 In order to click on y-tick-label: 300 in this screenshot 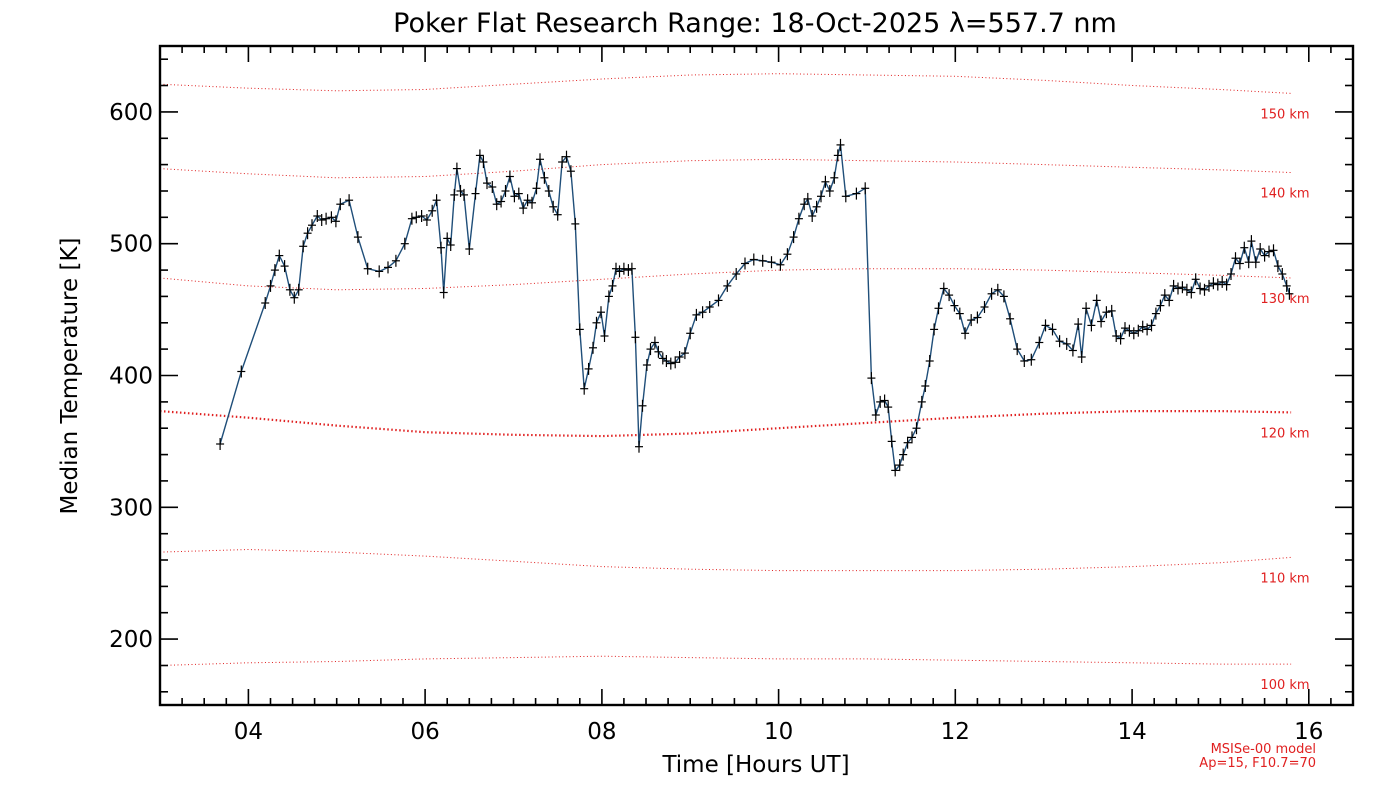, I will do `click(131, 508)`.